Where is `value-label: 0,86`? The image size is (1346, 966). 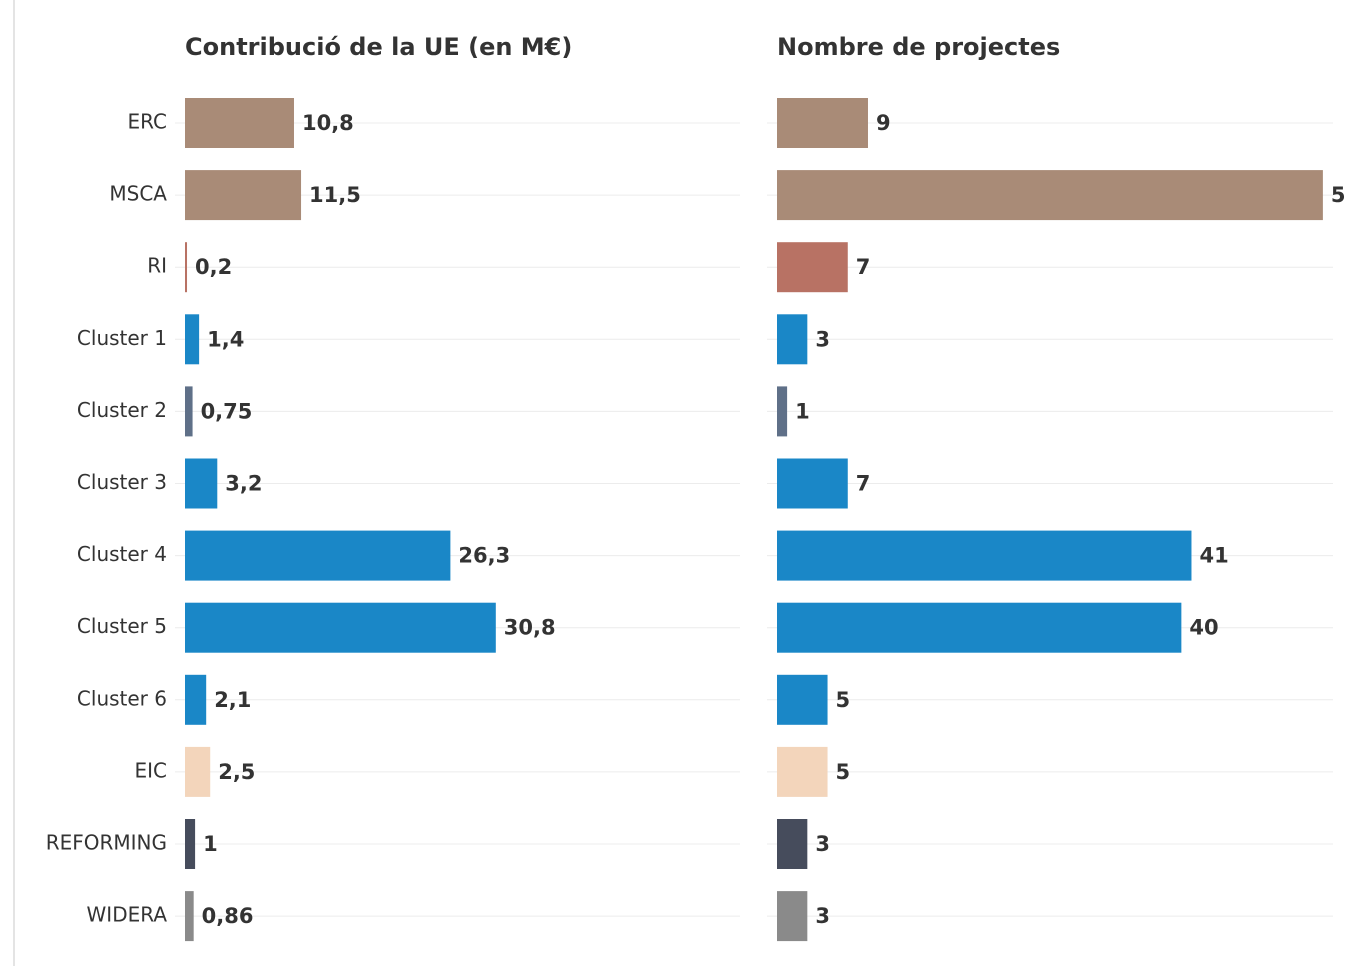 value-label: 0,86 is located at coordinates (228, 916).